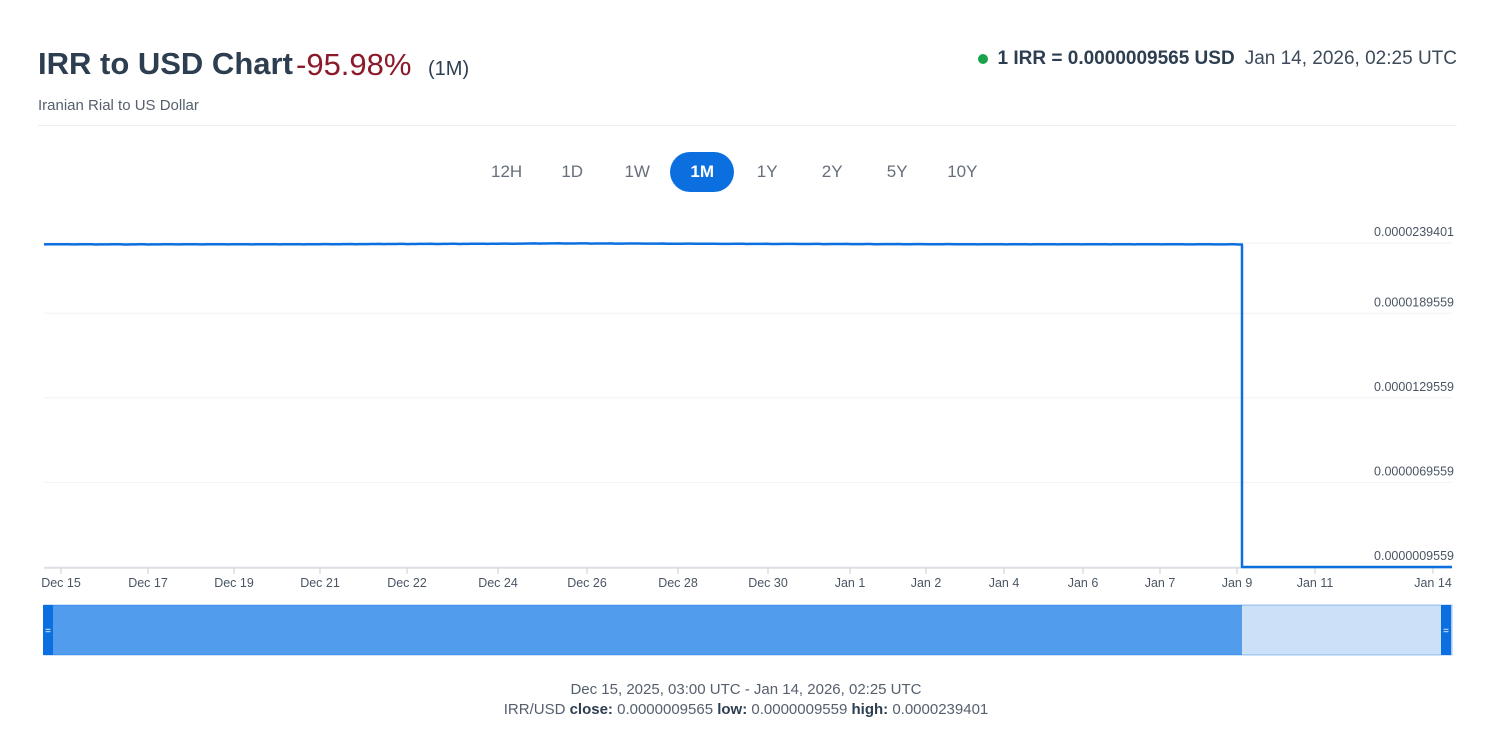 The image size is (1492, 737). What do you see at coordinates (832, 171) in the screenshot?
I see `range-button-2y: 2Y` at bounding box center [832, 171].